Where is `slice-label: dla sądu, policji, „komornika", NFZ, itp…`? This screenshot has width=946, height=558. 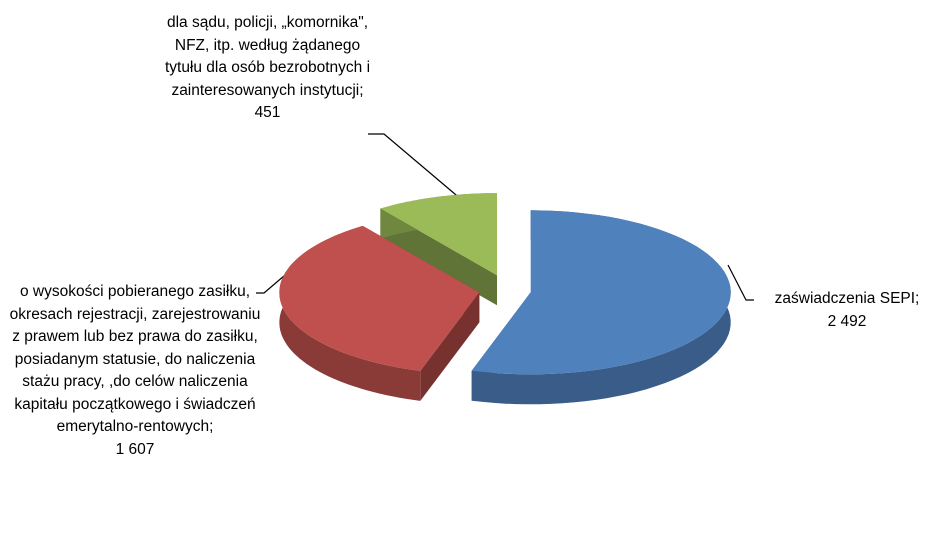
slice-label: dla sądu, policji, „komornika", NFZ, itp… is located at coordinates (267, 68).